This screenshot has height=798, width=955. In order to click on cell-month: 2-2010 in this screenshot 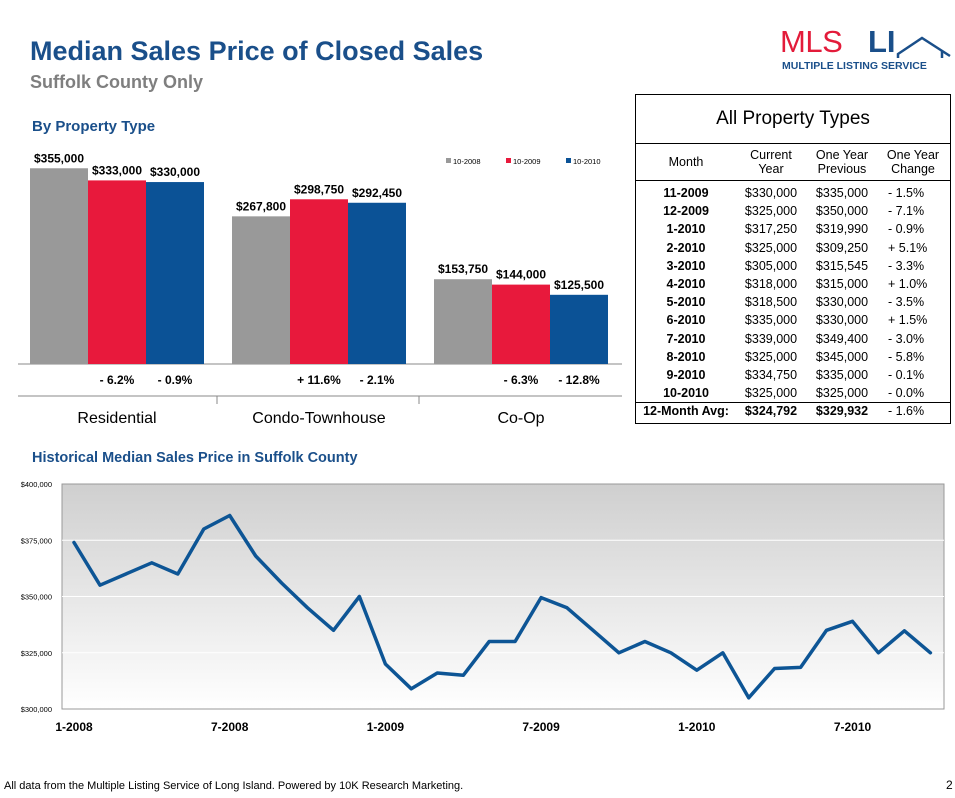, I will do `click(686, 247)`.